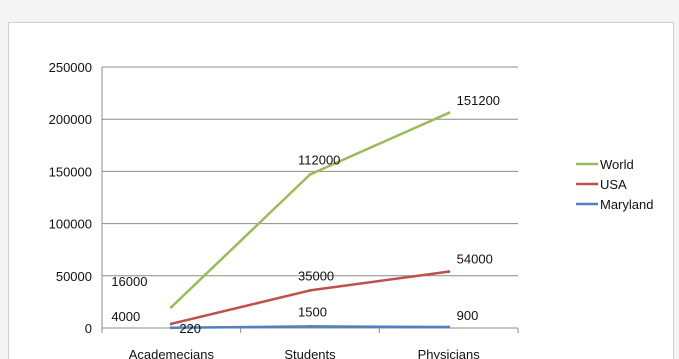 This screenshot has width=679, height=359. I want to click on data-label-world-0: 16000, so click(129, 281).